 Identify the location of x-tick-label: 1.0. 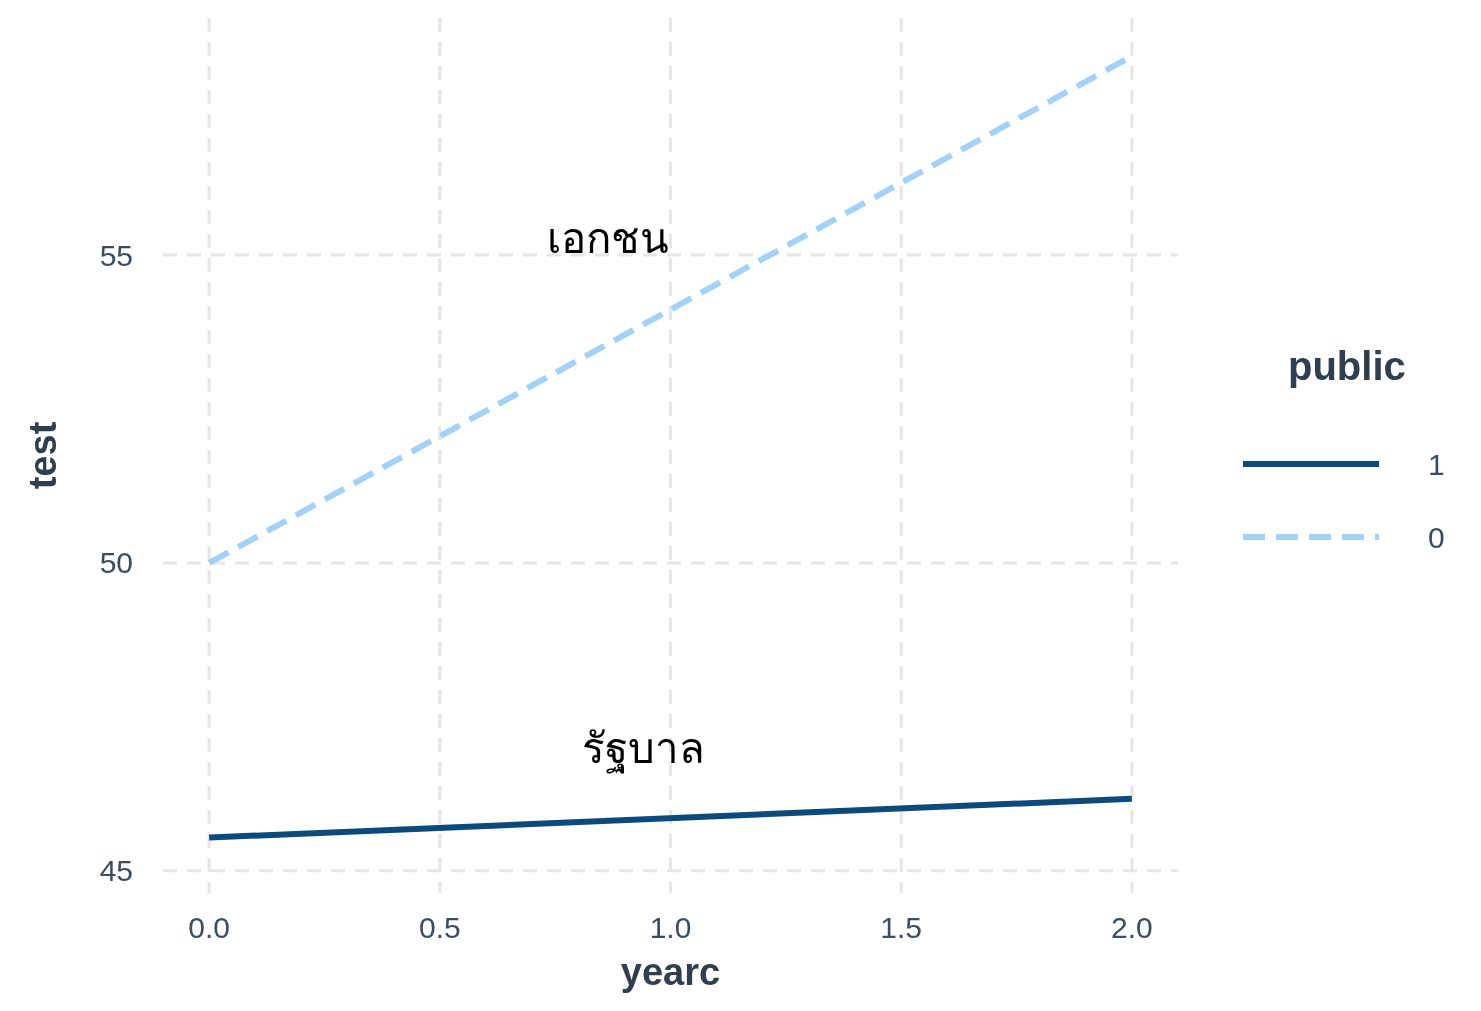
(670, 927).